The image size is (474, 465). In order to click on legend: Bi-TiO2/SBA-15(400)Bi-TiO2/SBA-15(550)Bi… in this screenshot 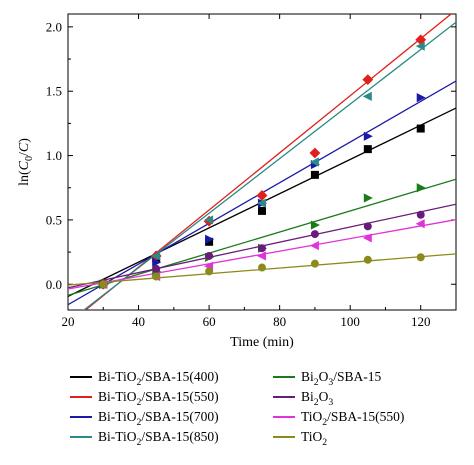, I will do `click(237, 408)`.